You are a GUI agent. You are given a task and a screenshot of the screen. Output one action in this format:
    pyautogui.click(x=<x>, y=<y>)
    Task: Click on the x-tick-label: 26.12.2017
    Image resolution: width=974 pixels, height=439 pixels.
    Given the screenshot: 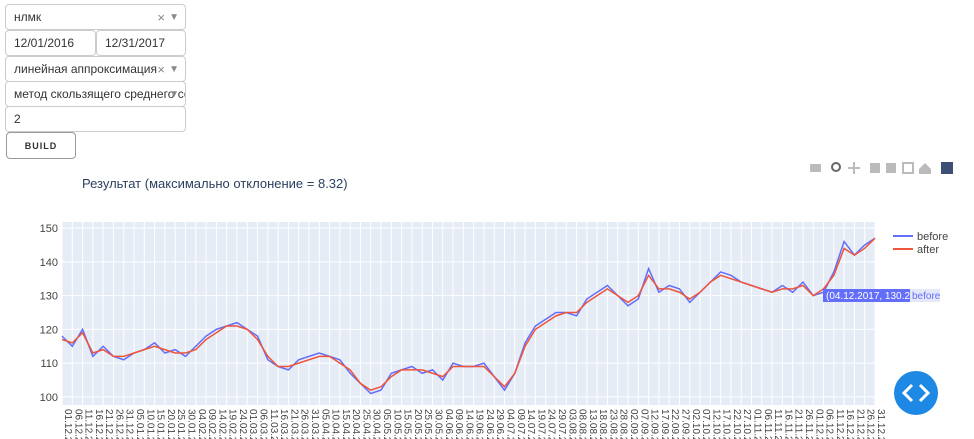 What is the action you would take?
    pyautogui.click(x=870, y=424)
    